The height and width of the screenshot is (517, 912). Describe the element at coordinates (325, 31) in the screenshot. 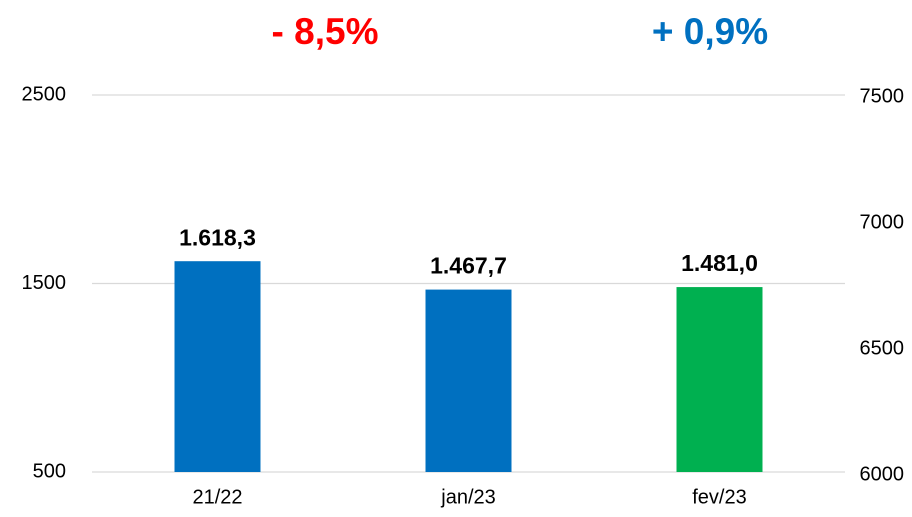

I see `annotation: - 8,5%` at that location.